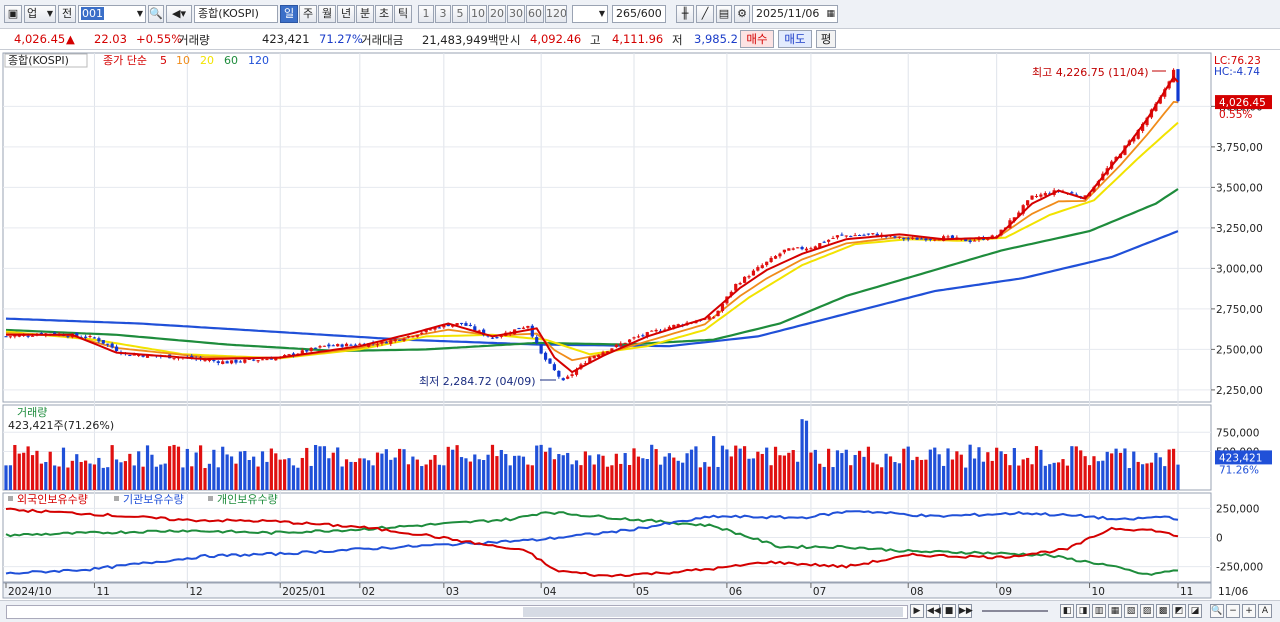 The image size is (1280, 622). What do you see at coordinates (1005, 592) in the screenshot?
I see `month-label: 09` at bounding box center [1005, 592].